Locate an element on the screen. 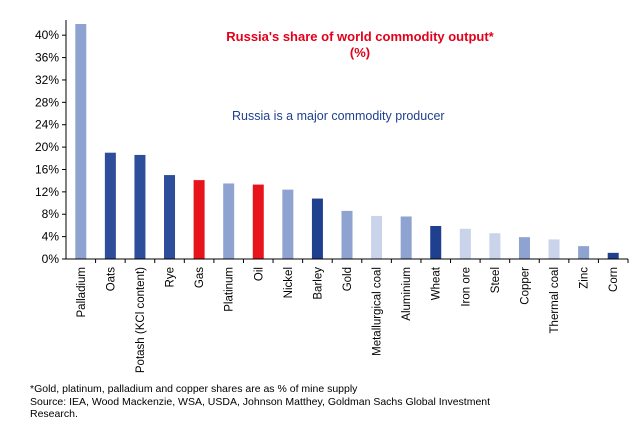 The width and height of the screenshot is (640, 424). x-tick-label: Potash (KCl content) is located at coordinates (141, 320).